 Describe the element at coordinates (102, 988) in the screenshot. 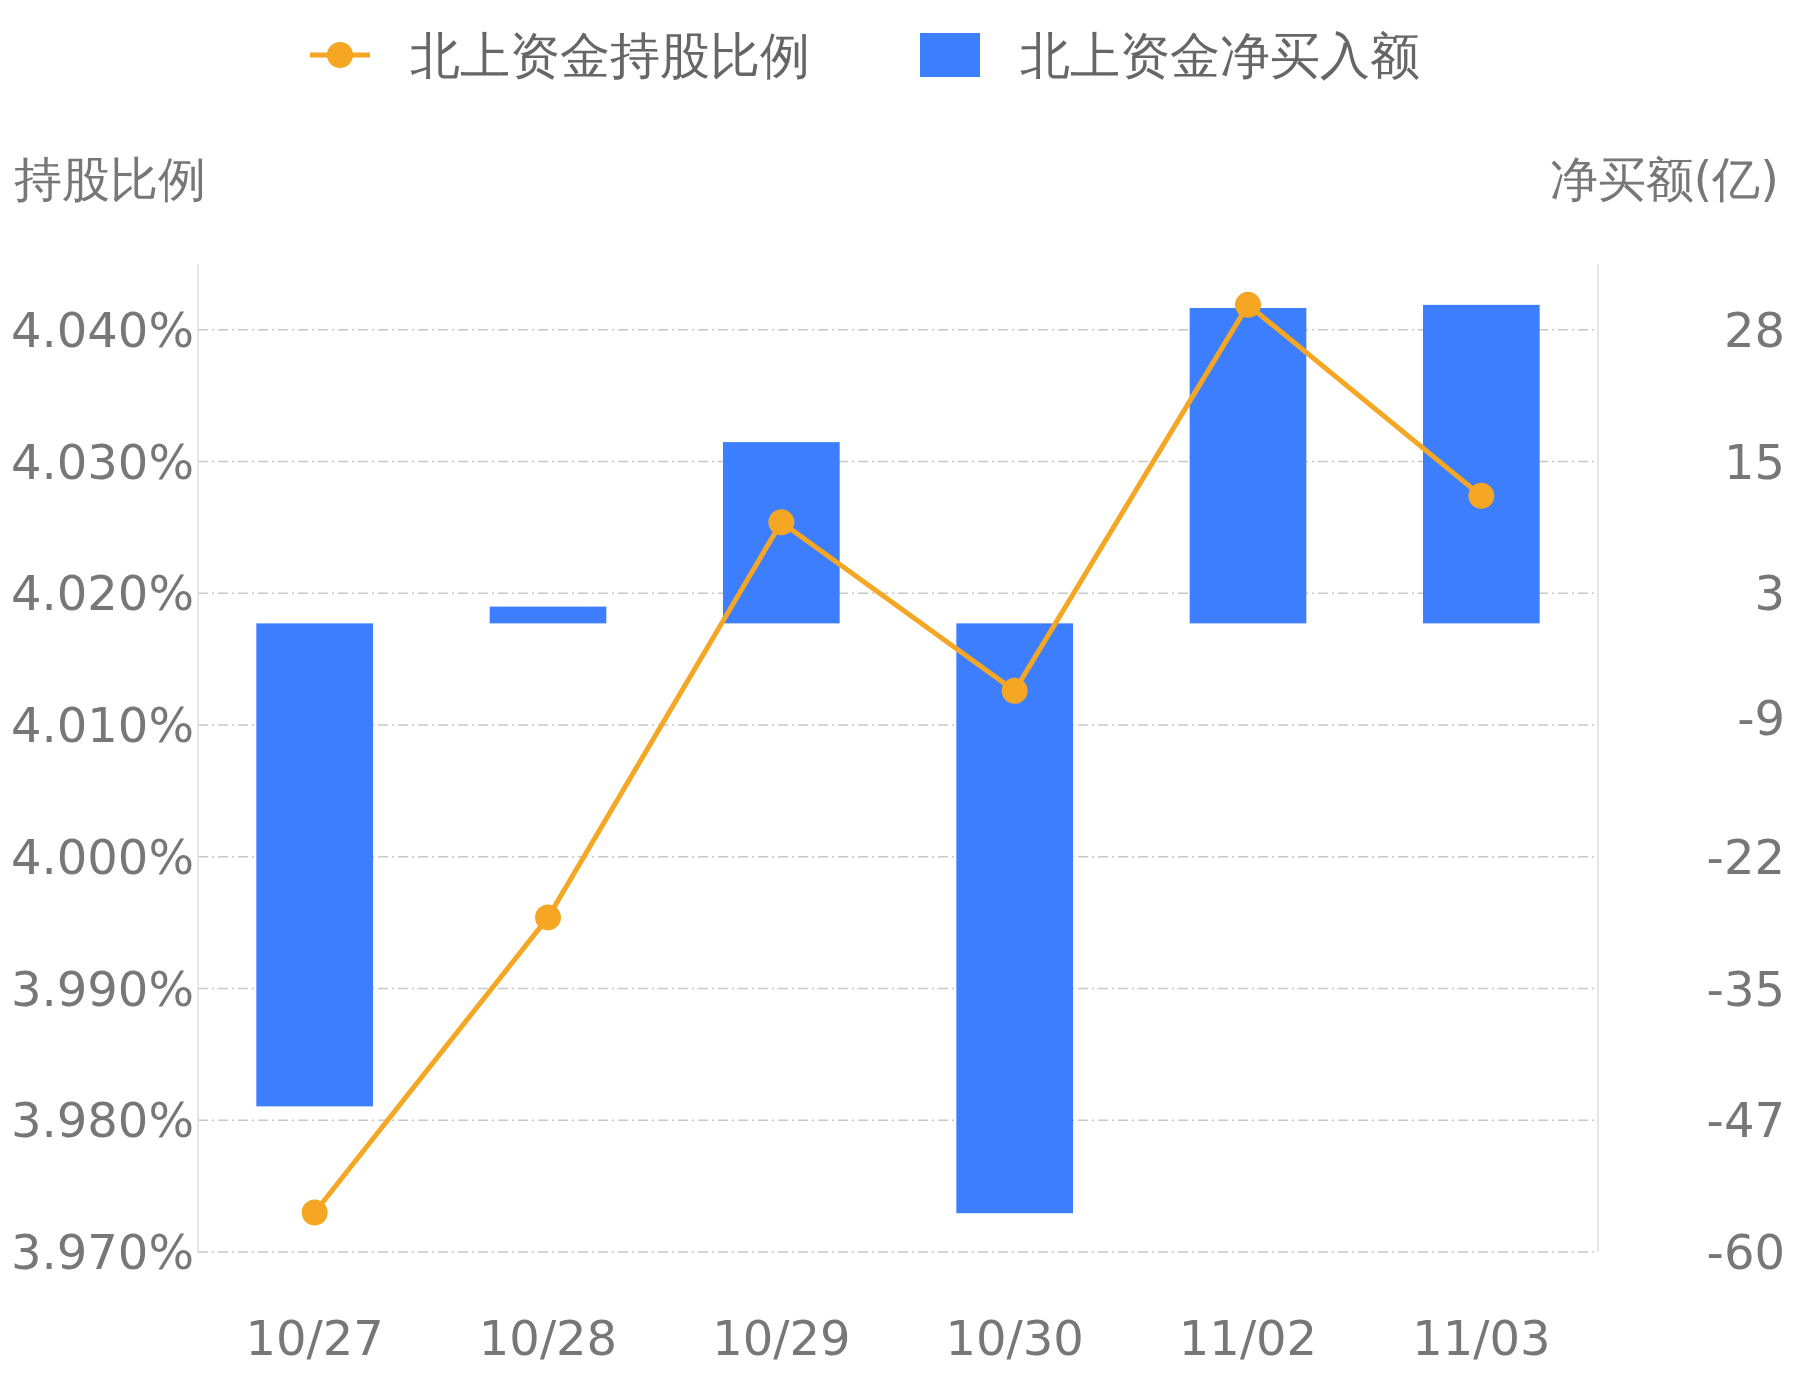

I see `y-tick-label: 3.990%` at that location.